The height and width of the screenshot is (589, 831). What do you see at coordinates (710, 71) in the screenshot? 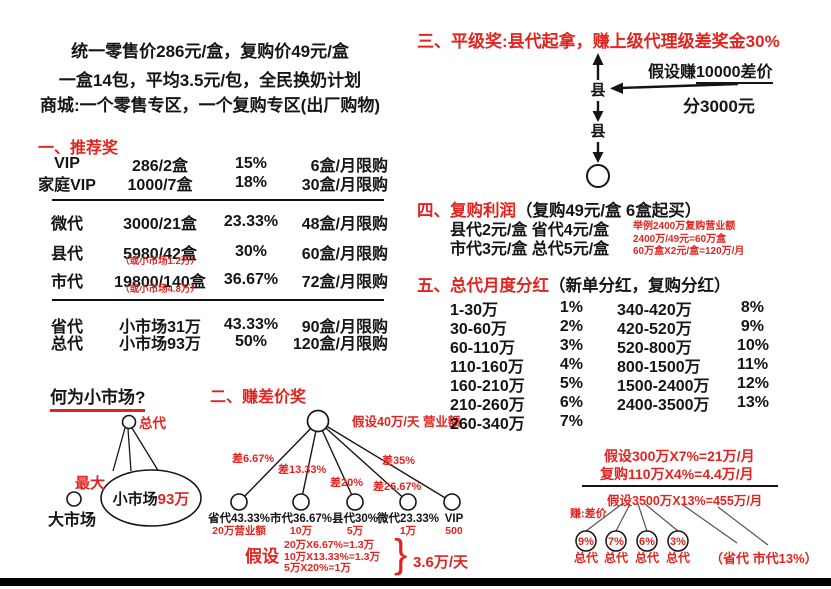
I see `hypothesis-text: 假设赚10000差价` at bounding box center [710, 71].